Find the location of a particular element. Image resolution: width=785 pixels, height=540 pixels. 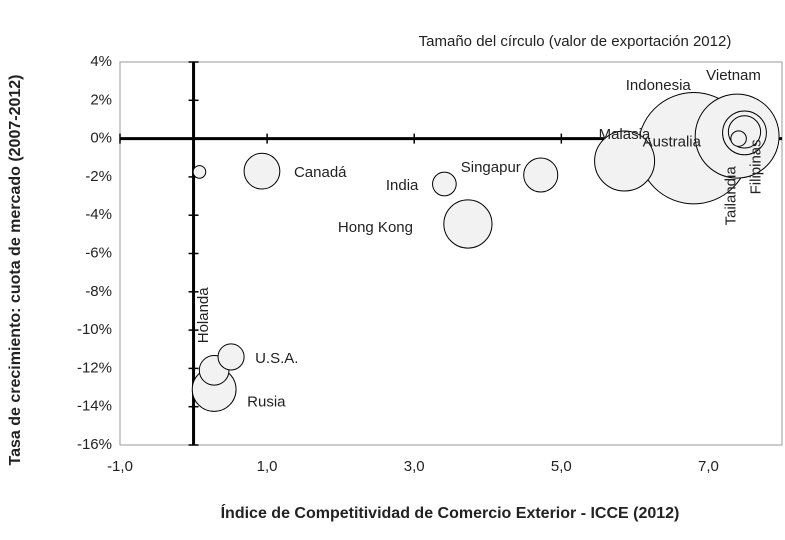

bubble-label: Singapur is located at coordinates (491, 167).